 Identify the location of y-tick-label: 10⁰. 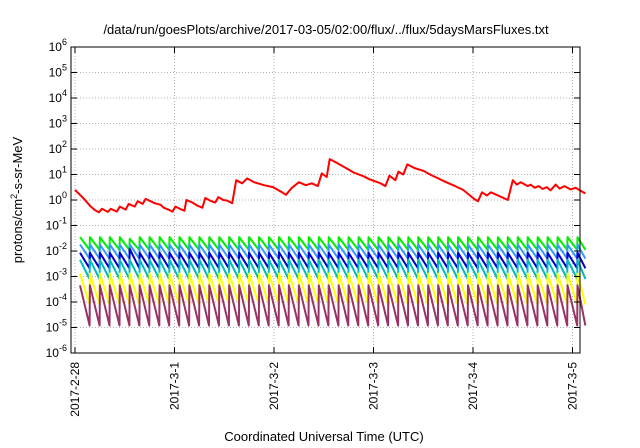
(58, 198).